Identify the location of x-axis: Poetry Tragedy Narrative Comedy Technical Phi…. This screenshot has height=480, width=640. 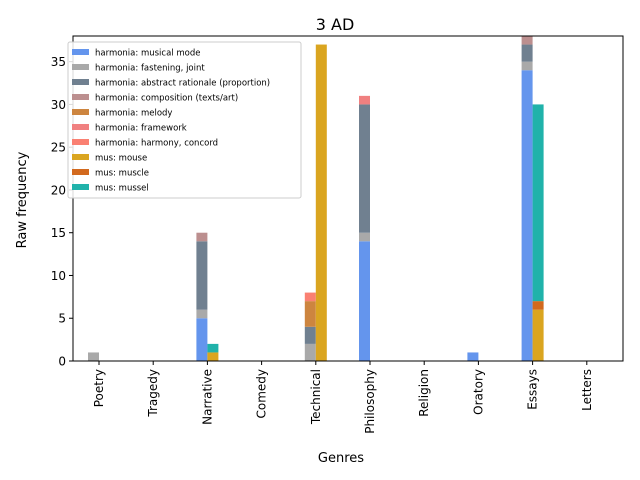
(343, 397).